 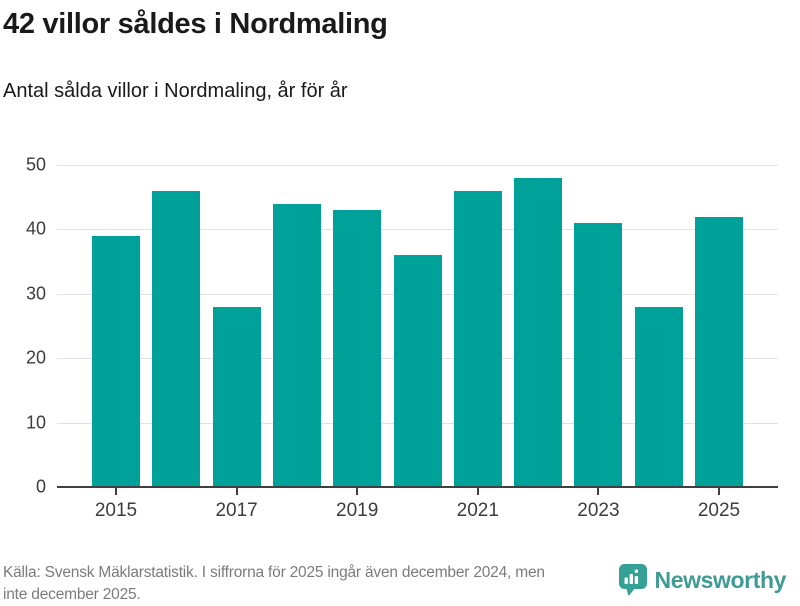 What do you see at coordinates (35, 228) in the screenshot?
I see `y-tick-label: 40` at bounding box center [35, 228].